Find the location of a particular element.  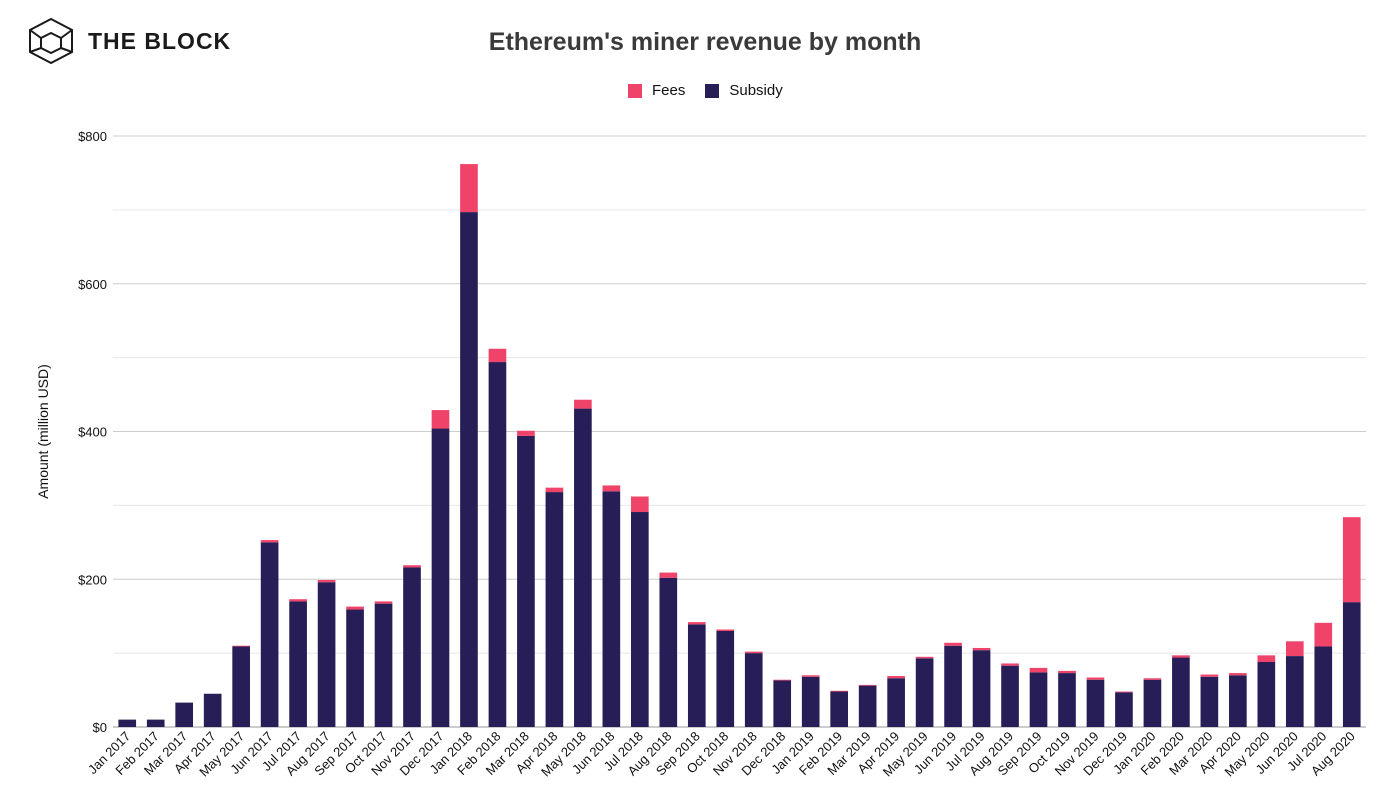

y-tick-label: $800 is located at coordinates (92, 136).